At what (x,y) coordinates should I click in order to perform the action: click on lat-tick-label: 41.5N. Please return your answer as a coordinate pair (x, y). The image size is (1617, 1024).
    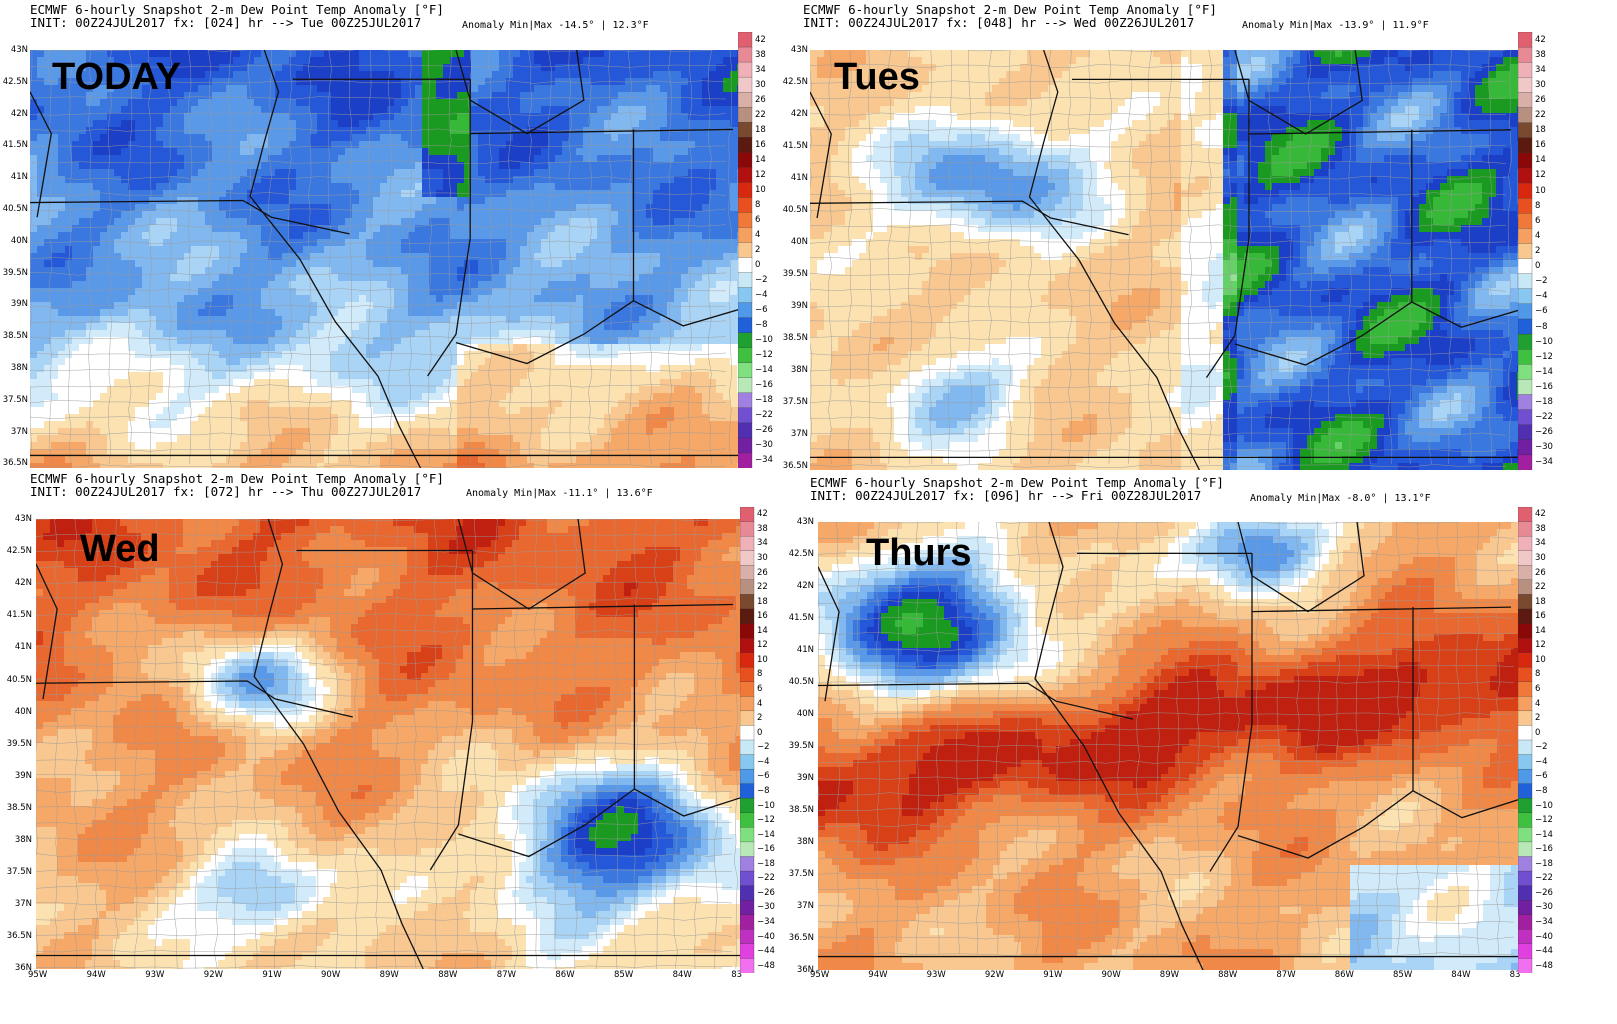
    Looking at the image, I should click on (18, 615).